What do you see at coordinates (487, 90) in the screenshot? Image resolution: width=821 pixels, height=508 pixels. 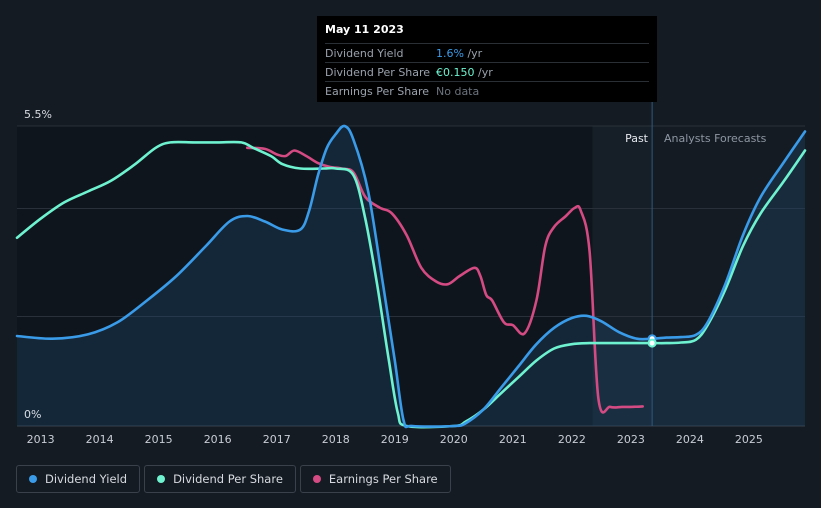 I see `tooltip-row-earnings-per-share: Earnings Per Share No data` at bounding box center [487, 90].